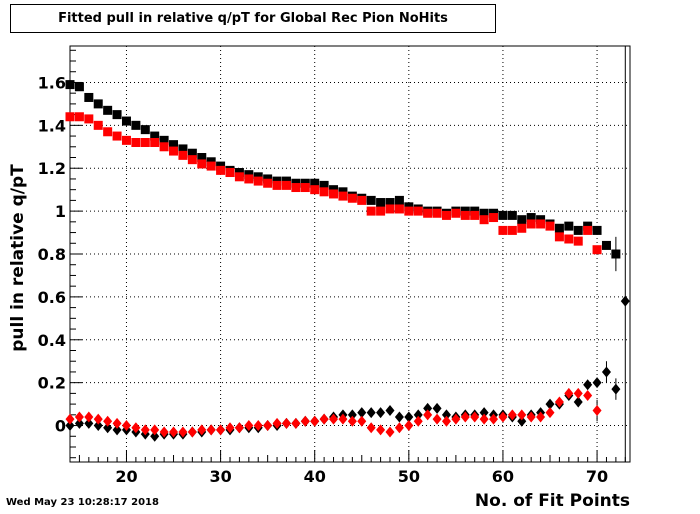 The image size is (700, 514). Describe the element at coordinates (52, 168) in the screenshot. I see `y-tick-label: 1.2` at that location.